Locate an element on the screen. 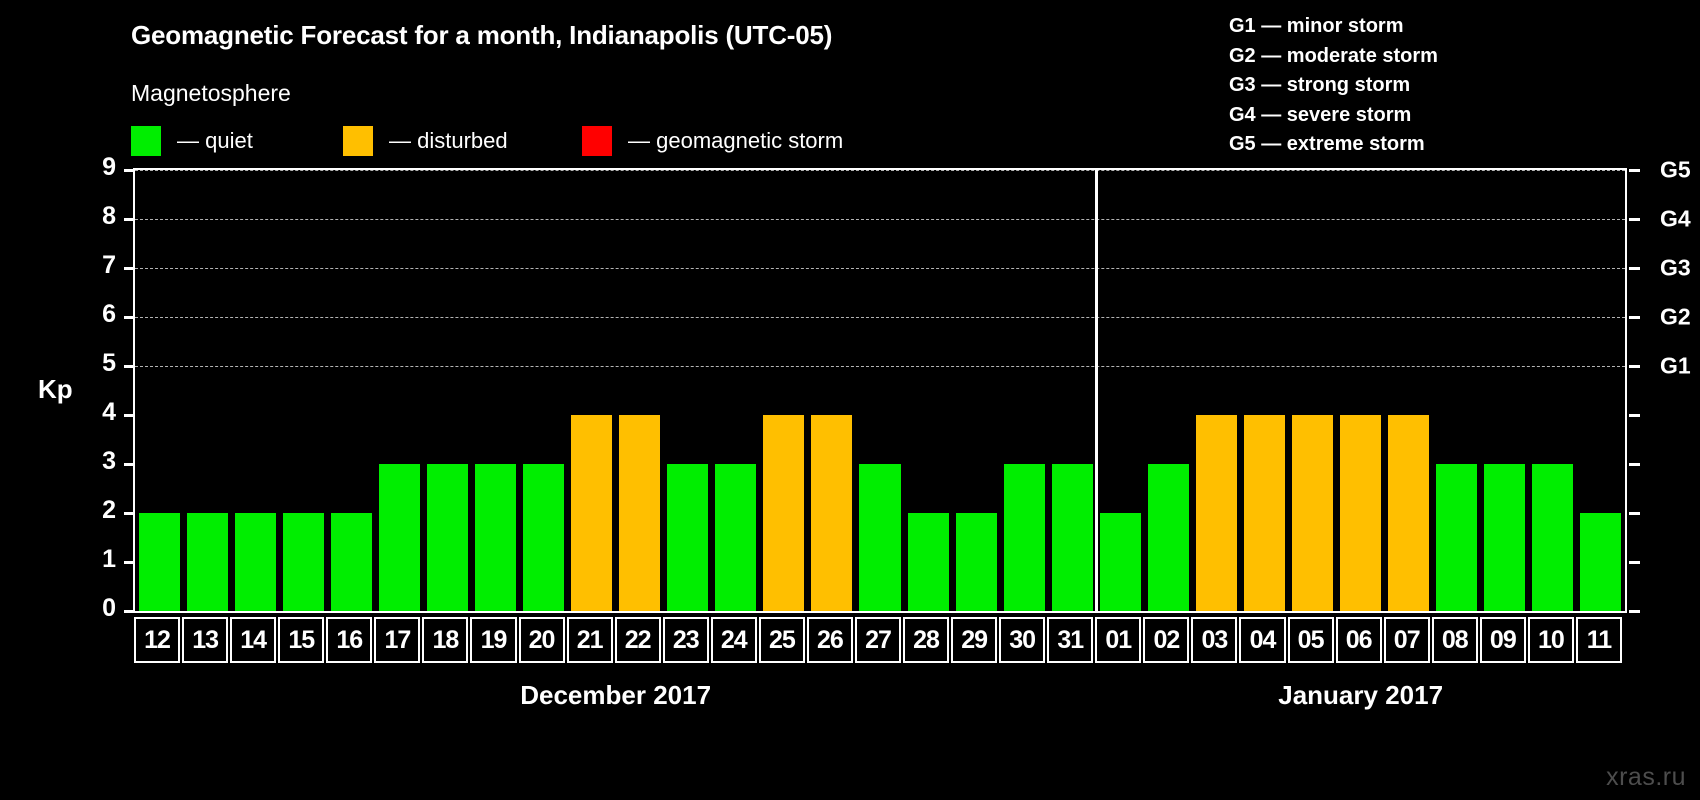 The width and height of the screenshot is (1700, 800). legend-entry-geomagnetic-storm: — geomagnetic storm is located at coordinates (712, 141).